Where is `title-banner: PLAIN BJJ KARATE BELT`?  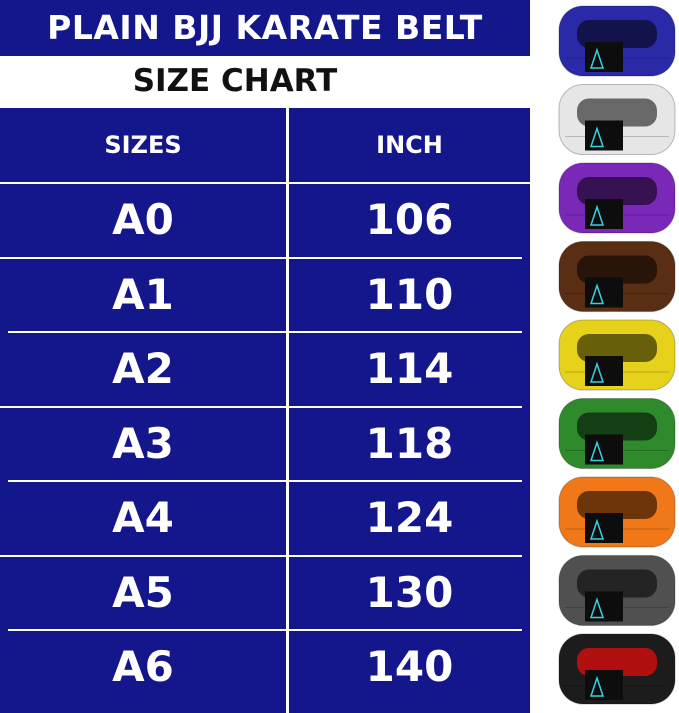 title-banner: PLAIN BJJ KARATE BELT is located at coordinates (265, 28).